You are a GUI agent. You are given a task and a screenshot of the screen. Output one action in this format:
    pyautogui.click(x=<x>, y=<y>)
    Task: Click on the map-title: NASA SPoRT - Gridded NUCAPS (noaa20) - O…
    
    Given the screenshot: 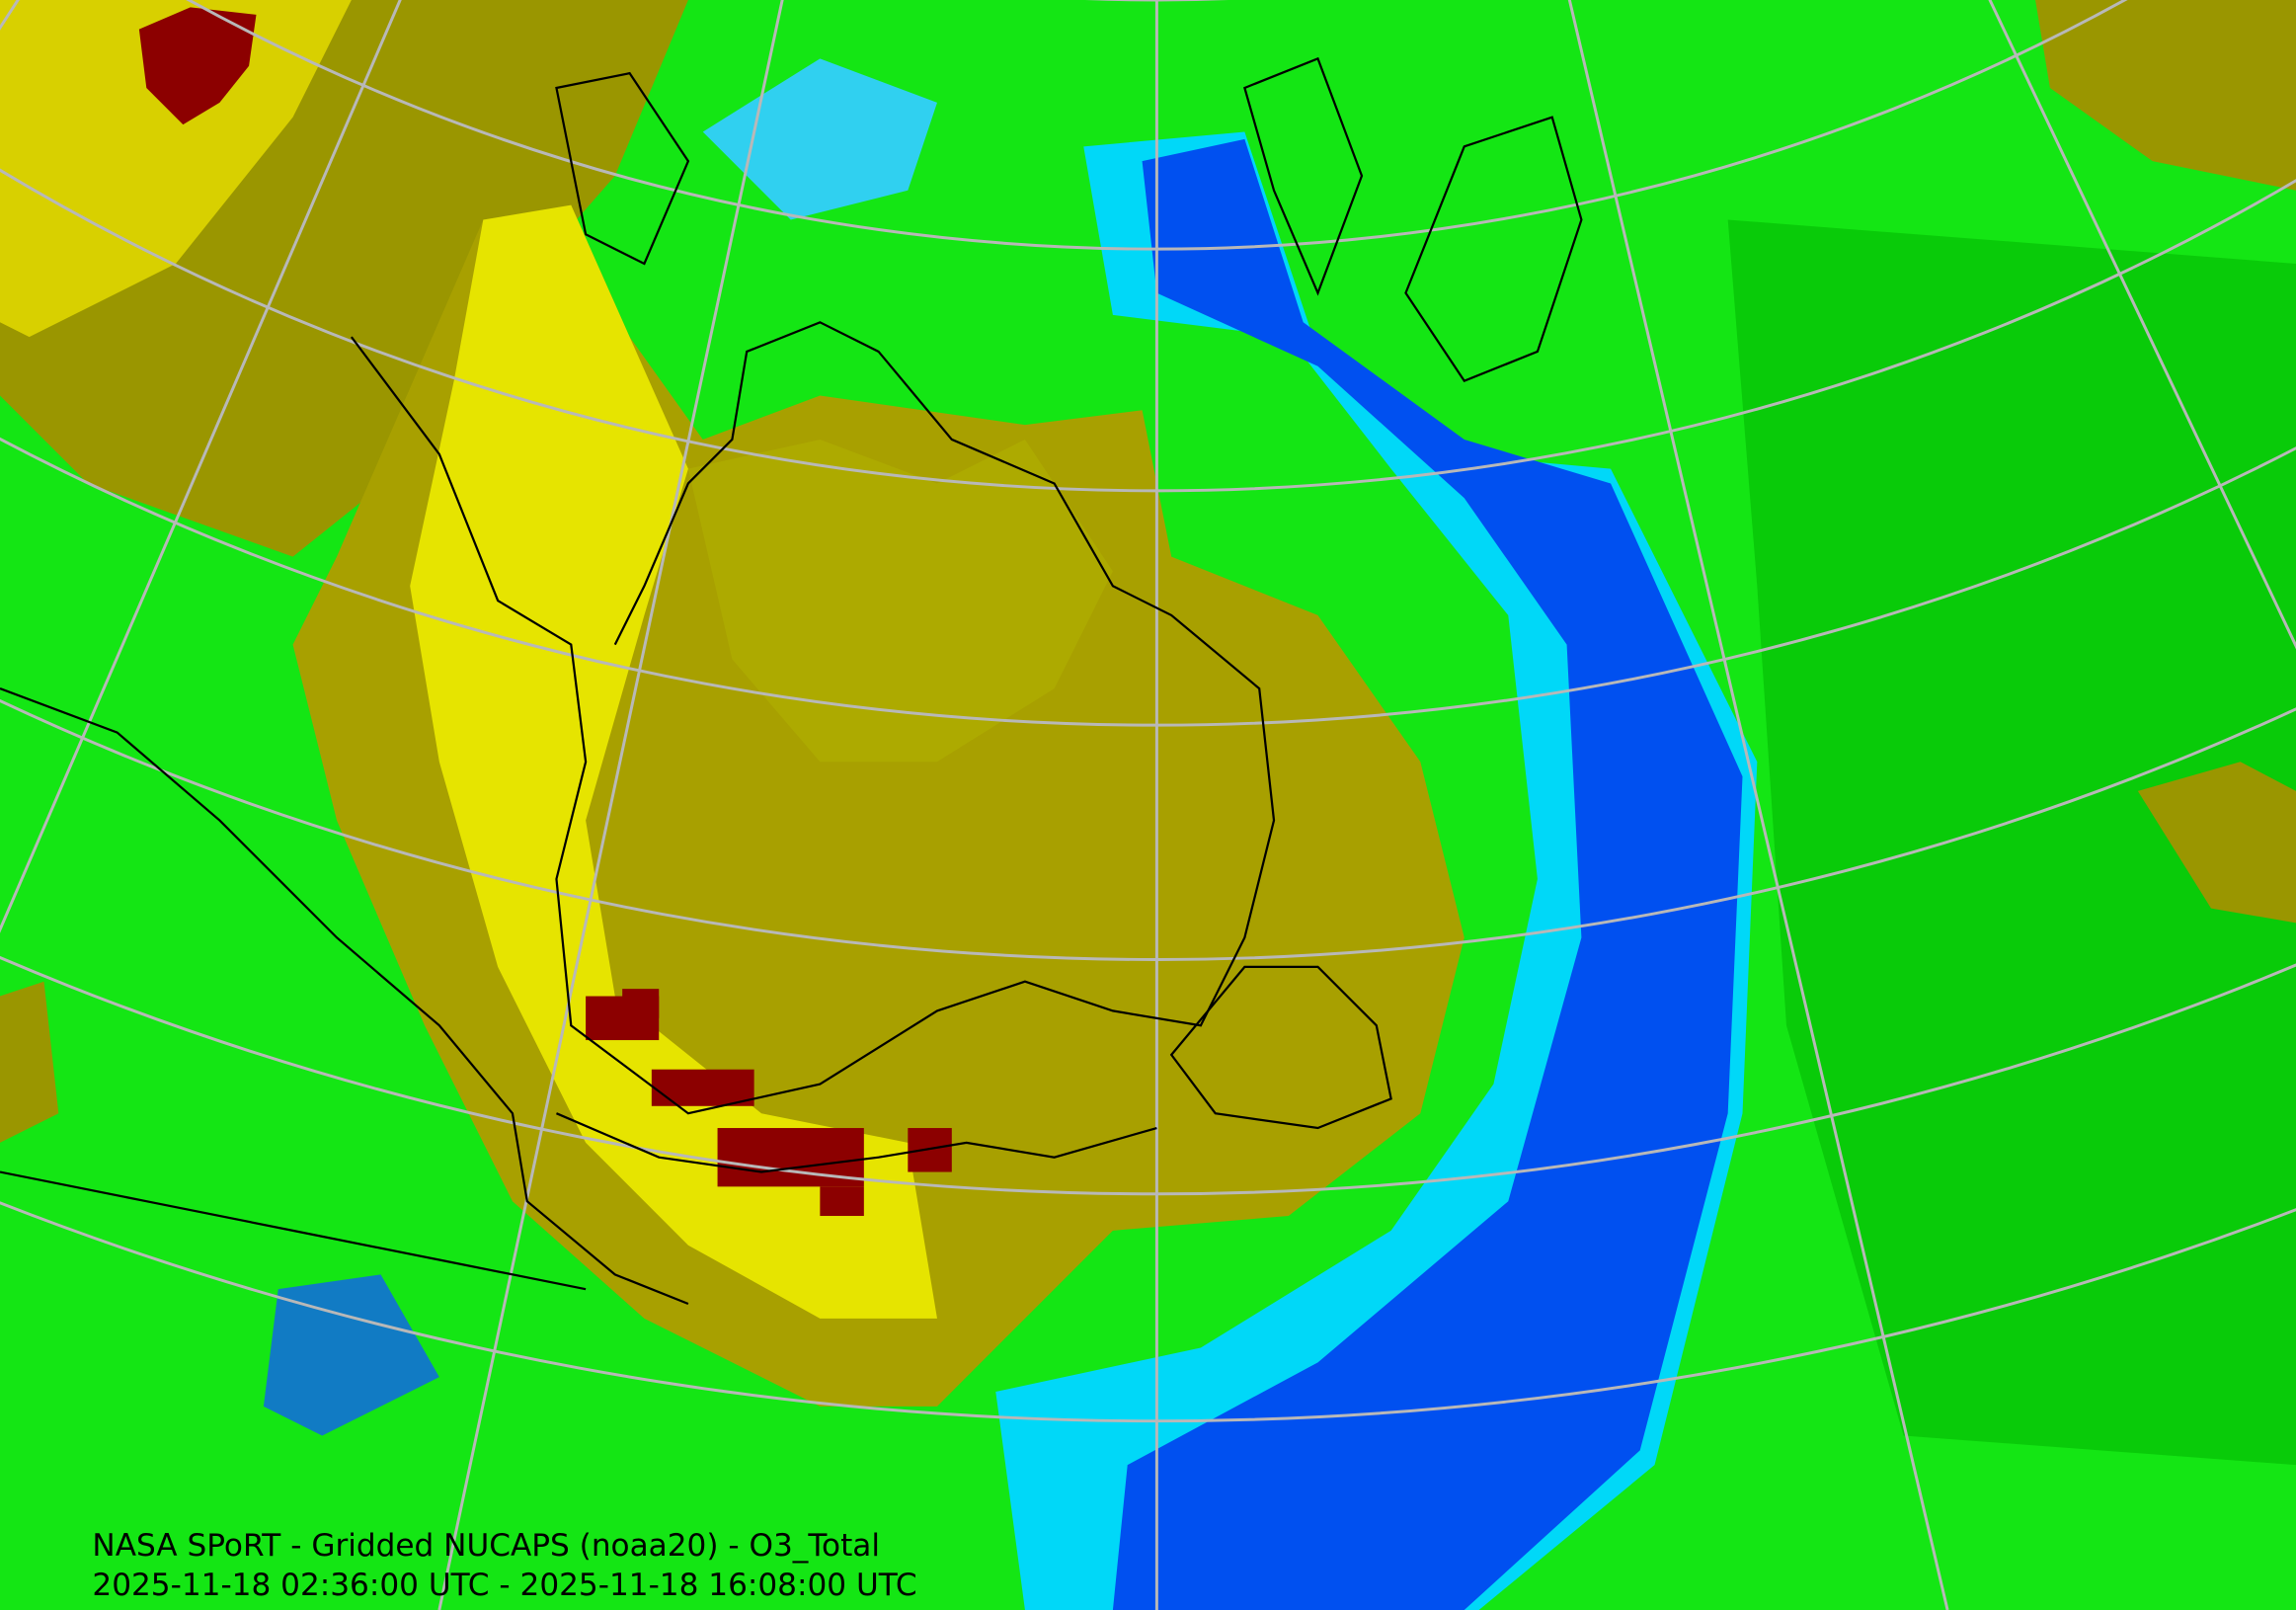 What is the action you would take?
    pyautogui.click(x=486, y=1546)
    